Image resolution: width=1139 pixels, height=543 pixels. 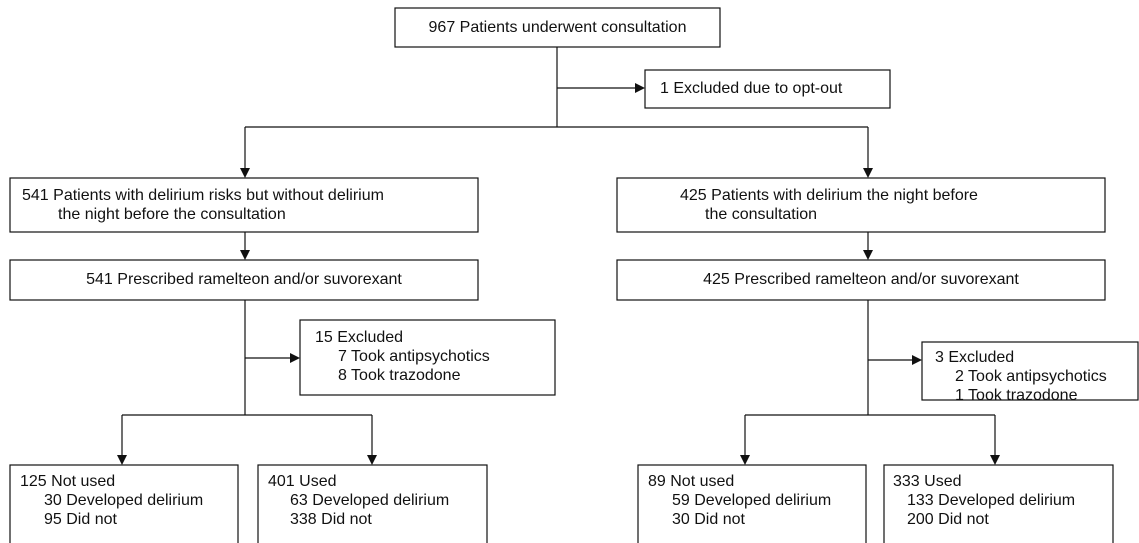 I want to click on box-line: 133 Developed delirium, so click(x=991, y=500).